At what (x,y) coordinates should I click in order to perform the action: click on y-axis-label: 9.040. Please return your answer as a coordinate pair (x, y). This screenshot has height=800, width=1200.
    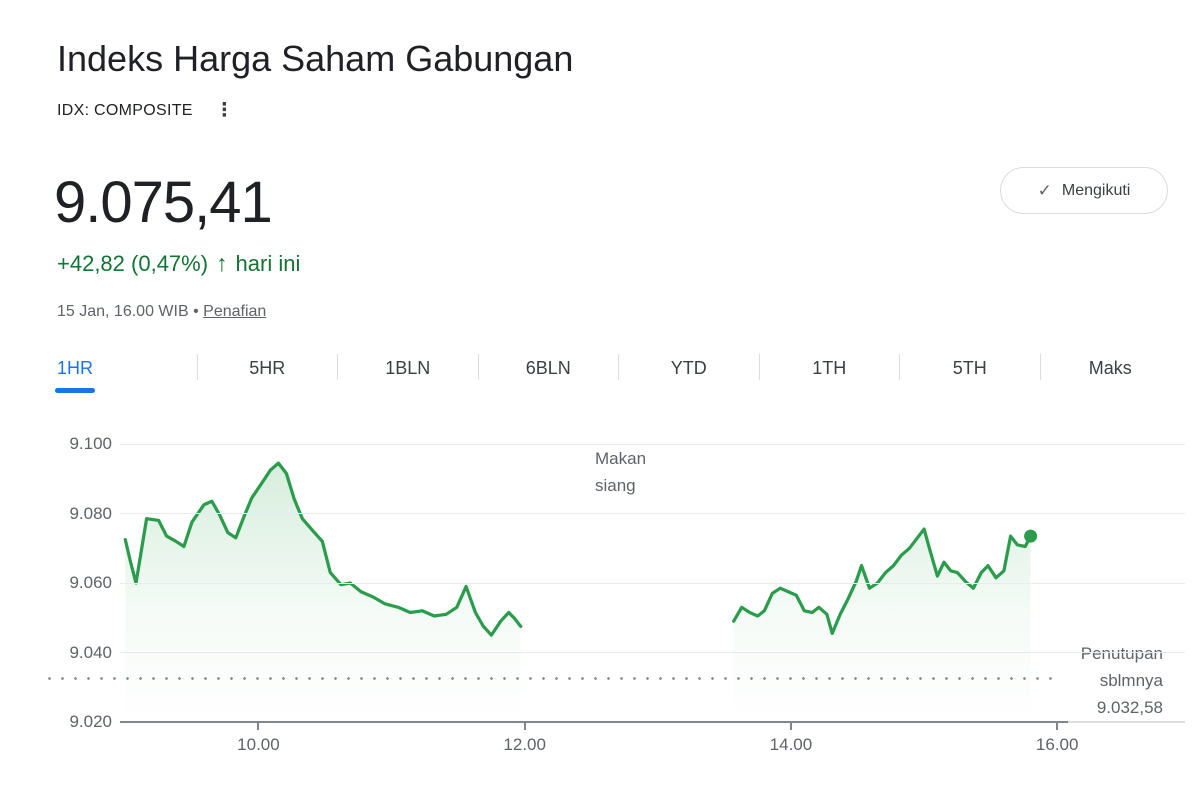
    Looking at the image, I should click on (90, 652).